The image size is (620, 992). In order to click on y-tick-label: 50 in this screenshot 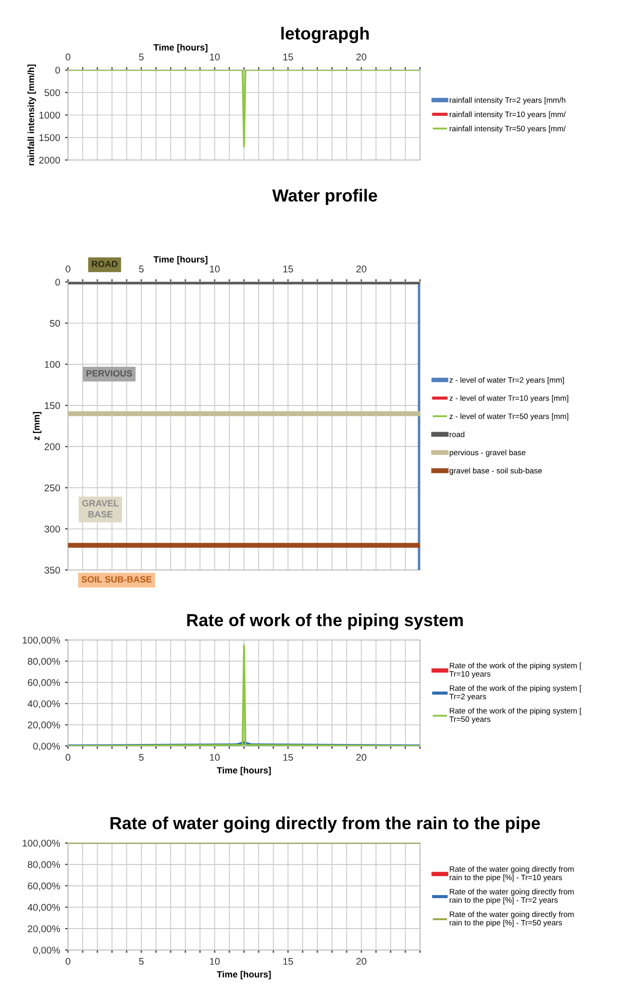, I will do `click(55, 323)`.